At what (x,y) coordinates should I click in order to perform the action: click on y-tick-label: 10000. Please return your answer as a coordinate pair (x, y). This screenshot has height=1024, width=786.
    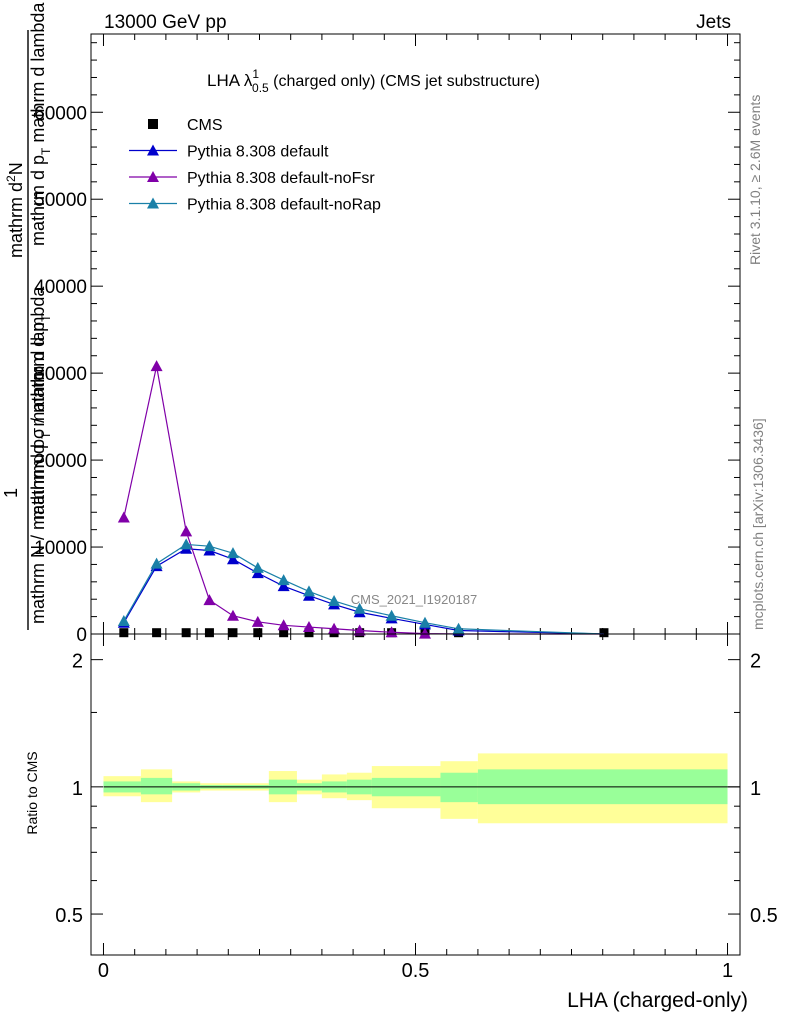
    Looking at the image, I should click on (60, 548).